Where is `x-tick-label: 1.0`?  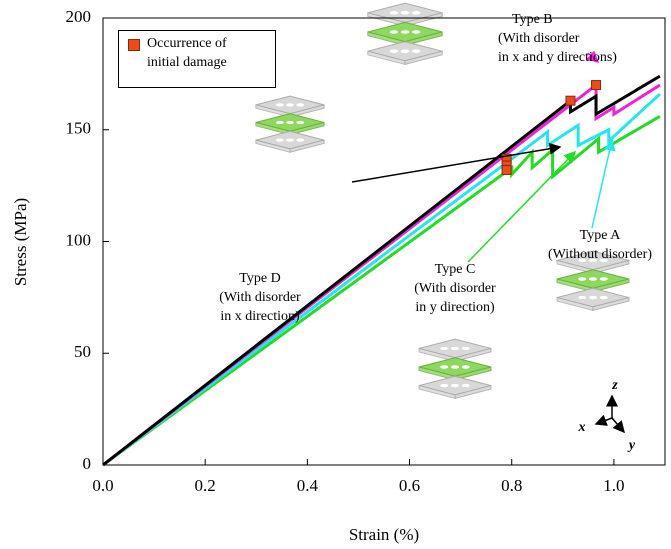 x-tick-label: 1.0 is located at coordinates (613, 485).